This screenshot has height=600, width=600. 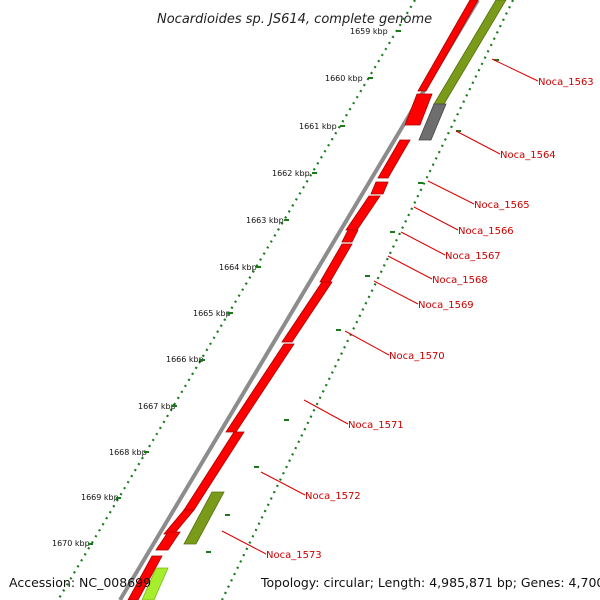 I want to click on tick-label: 1660 kbp, so click(x=344, y=78).